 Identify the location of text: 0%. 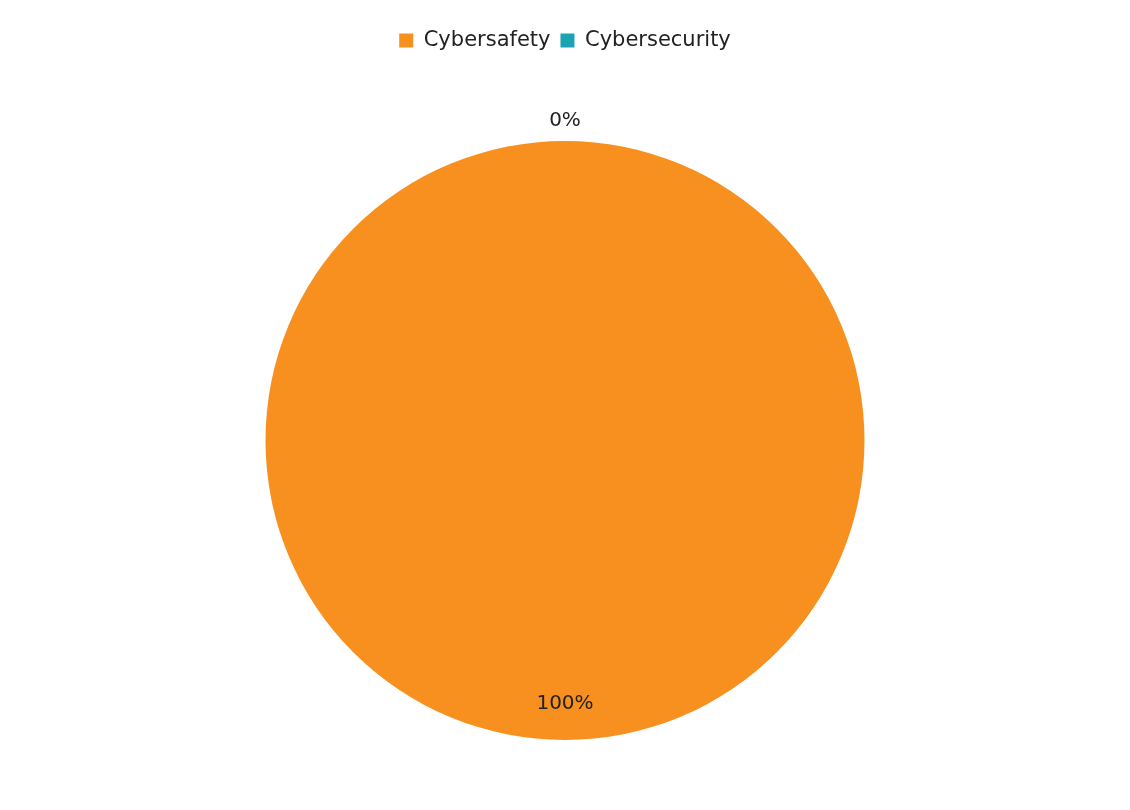
(565, 119).